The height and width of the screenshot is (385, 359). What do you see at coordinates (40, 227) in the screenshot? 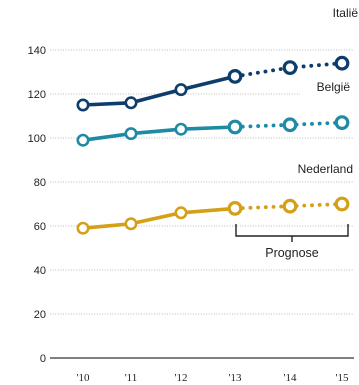
I see `y-tick-label: 60` at bounding box center [40, 227].